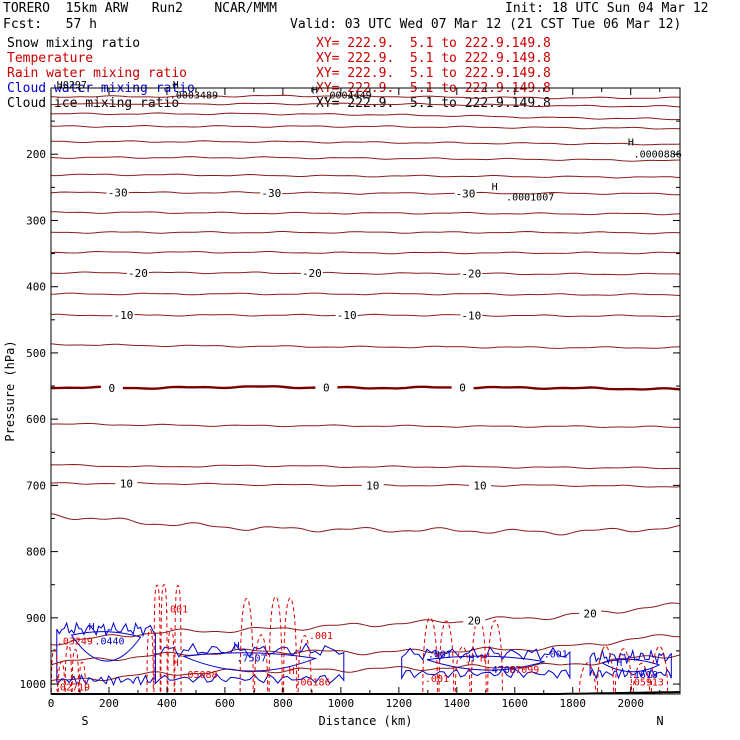 The width and height of the screenshot is (740, 740). Describe the element at coordinates (140, 8) in the screenshot. I see `model-title: TORERO 15km ARW Run2 NCAR/MMM` at that location.